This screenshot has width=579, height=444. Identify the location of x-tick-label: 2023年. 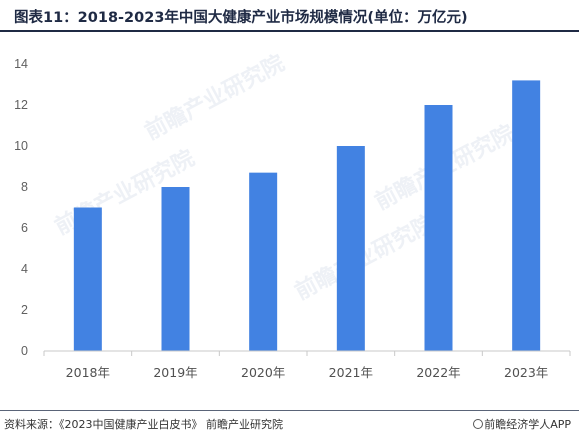
(526, 372).